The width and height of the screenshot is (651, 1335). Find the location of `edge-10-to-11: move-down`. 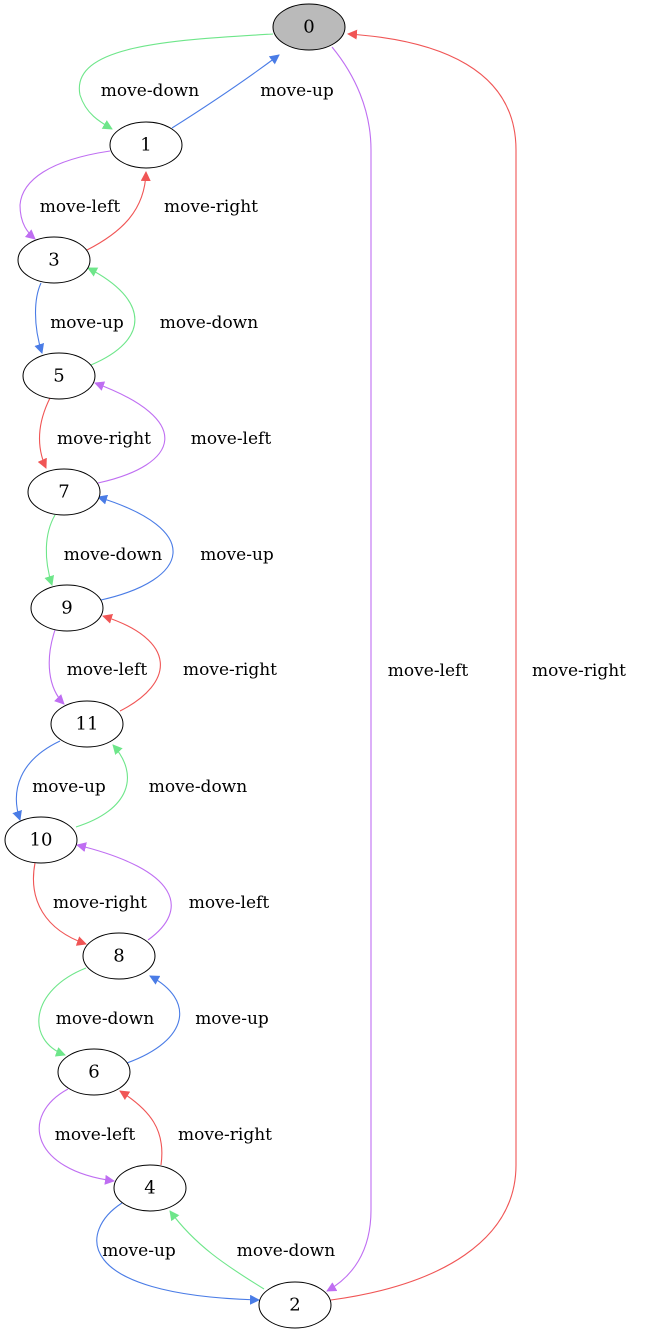

edge-10-to-11: move-down is located at coordinates (161, 786).